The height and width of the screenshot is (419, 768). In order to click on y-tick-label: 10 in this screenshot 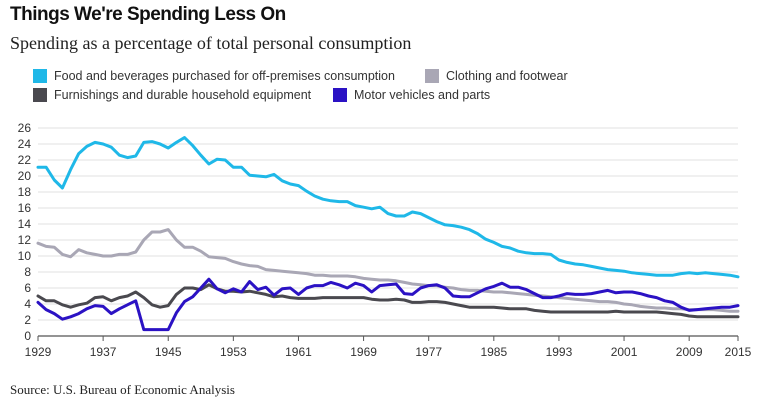, I will do `click(25, 256)`.